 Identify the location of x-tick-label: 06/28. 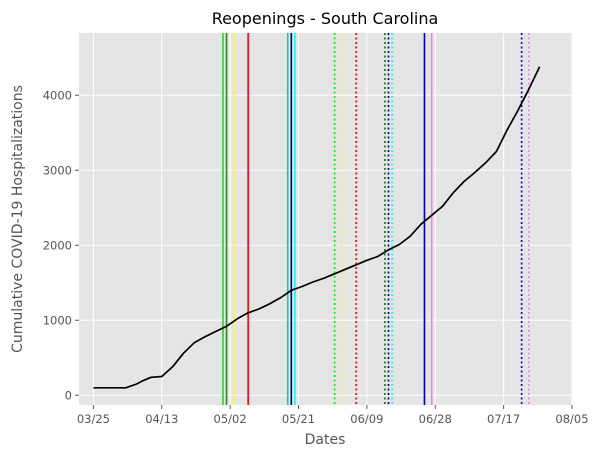
(435, 419).